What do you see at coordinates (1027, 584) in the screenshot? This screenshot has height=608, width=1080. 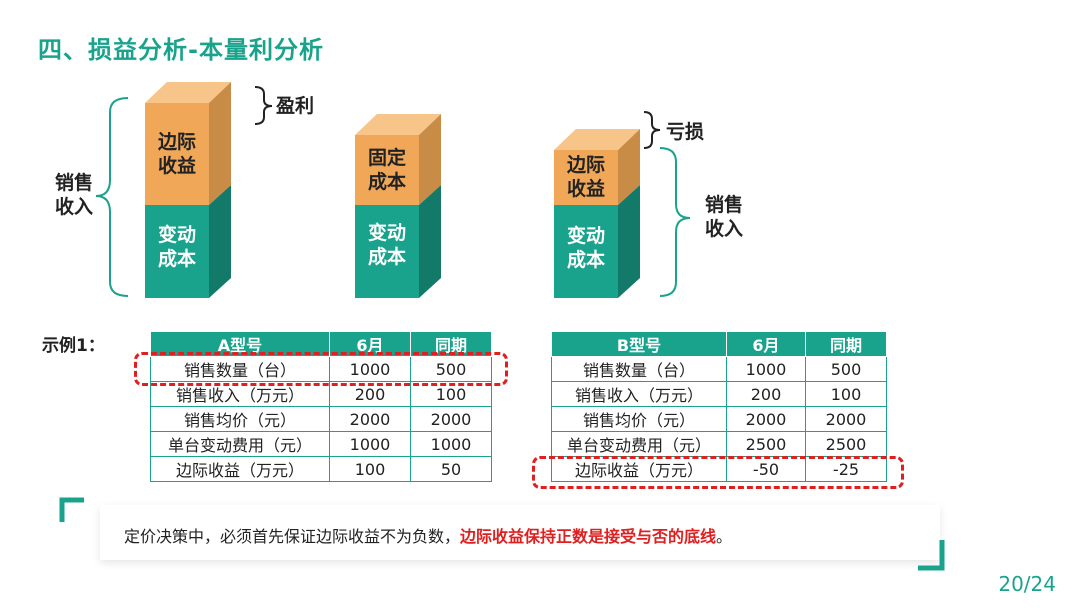 I see `page-number: 20/24` at bounding box center [1027, 584].